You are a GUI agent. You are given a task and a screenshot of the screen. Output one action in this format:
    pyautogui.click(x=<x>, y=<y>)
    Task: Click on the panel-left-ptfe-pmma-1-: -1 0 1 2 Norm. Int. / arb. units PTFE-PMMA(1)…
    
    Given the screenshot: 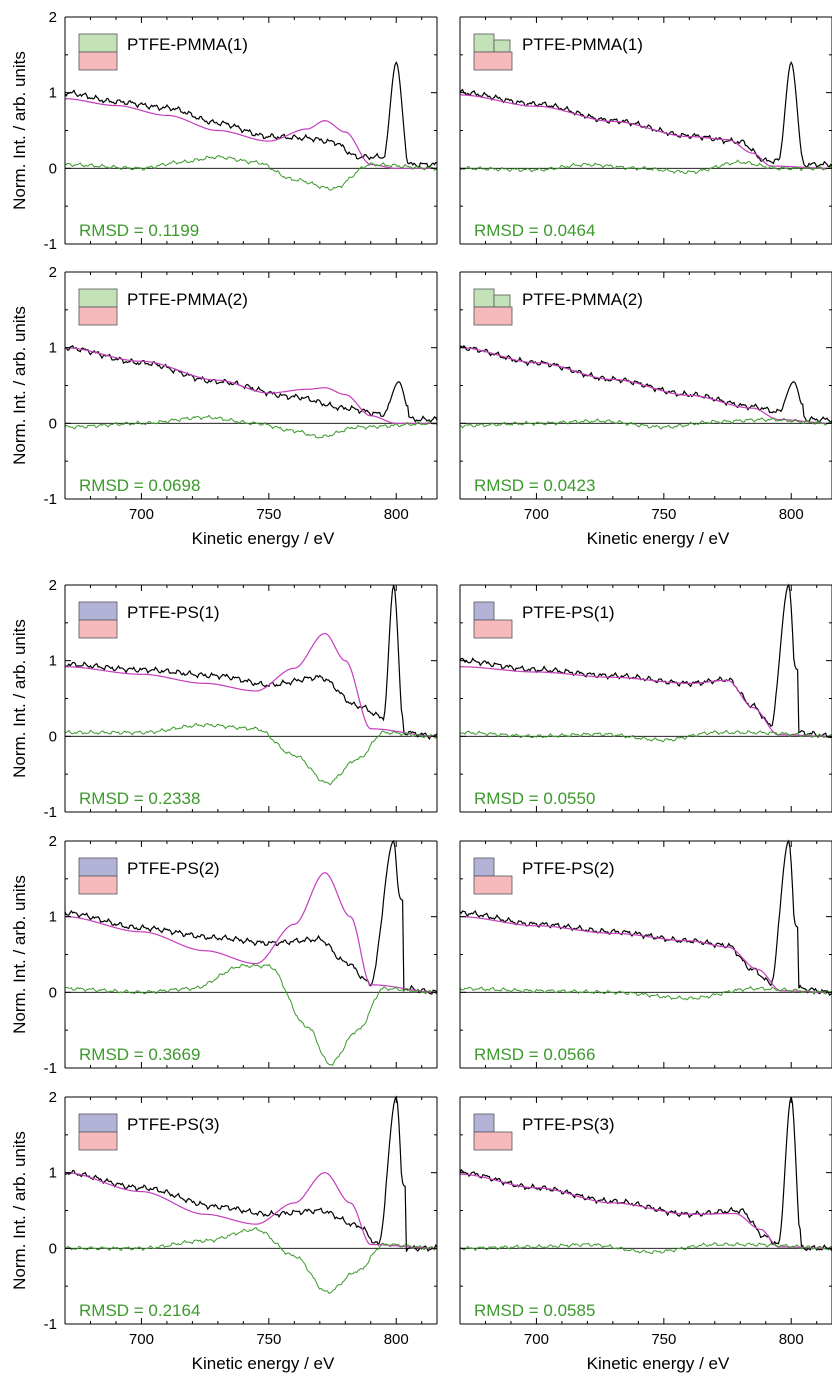 What is the action you would take?
    pyautogui.click(x=224, y=131)
    